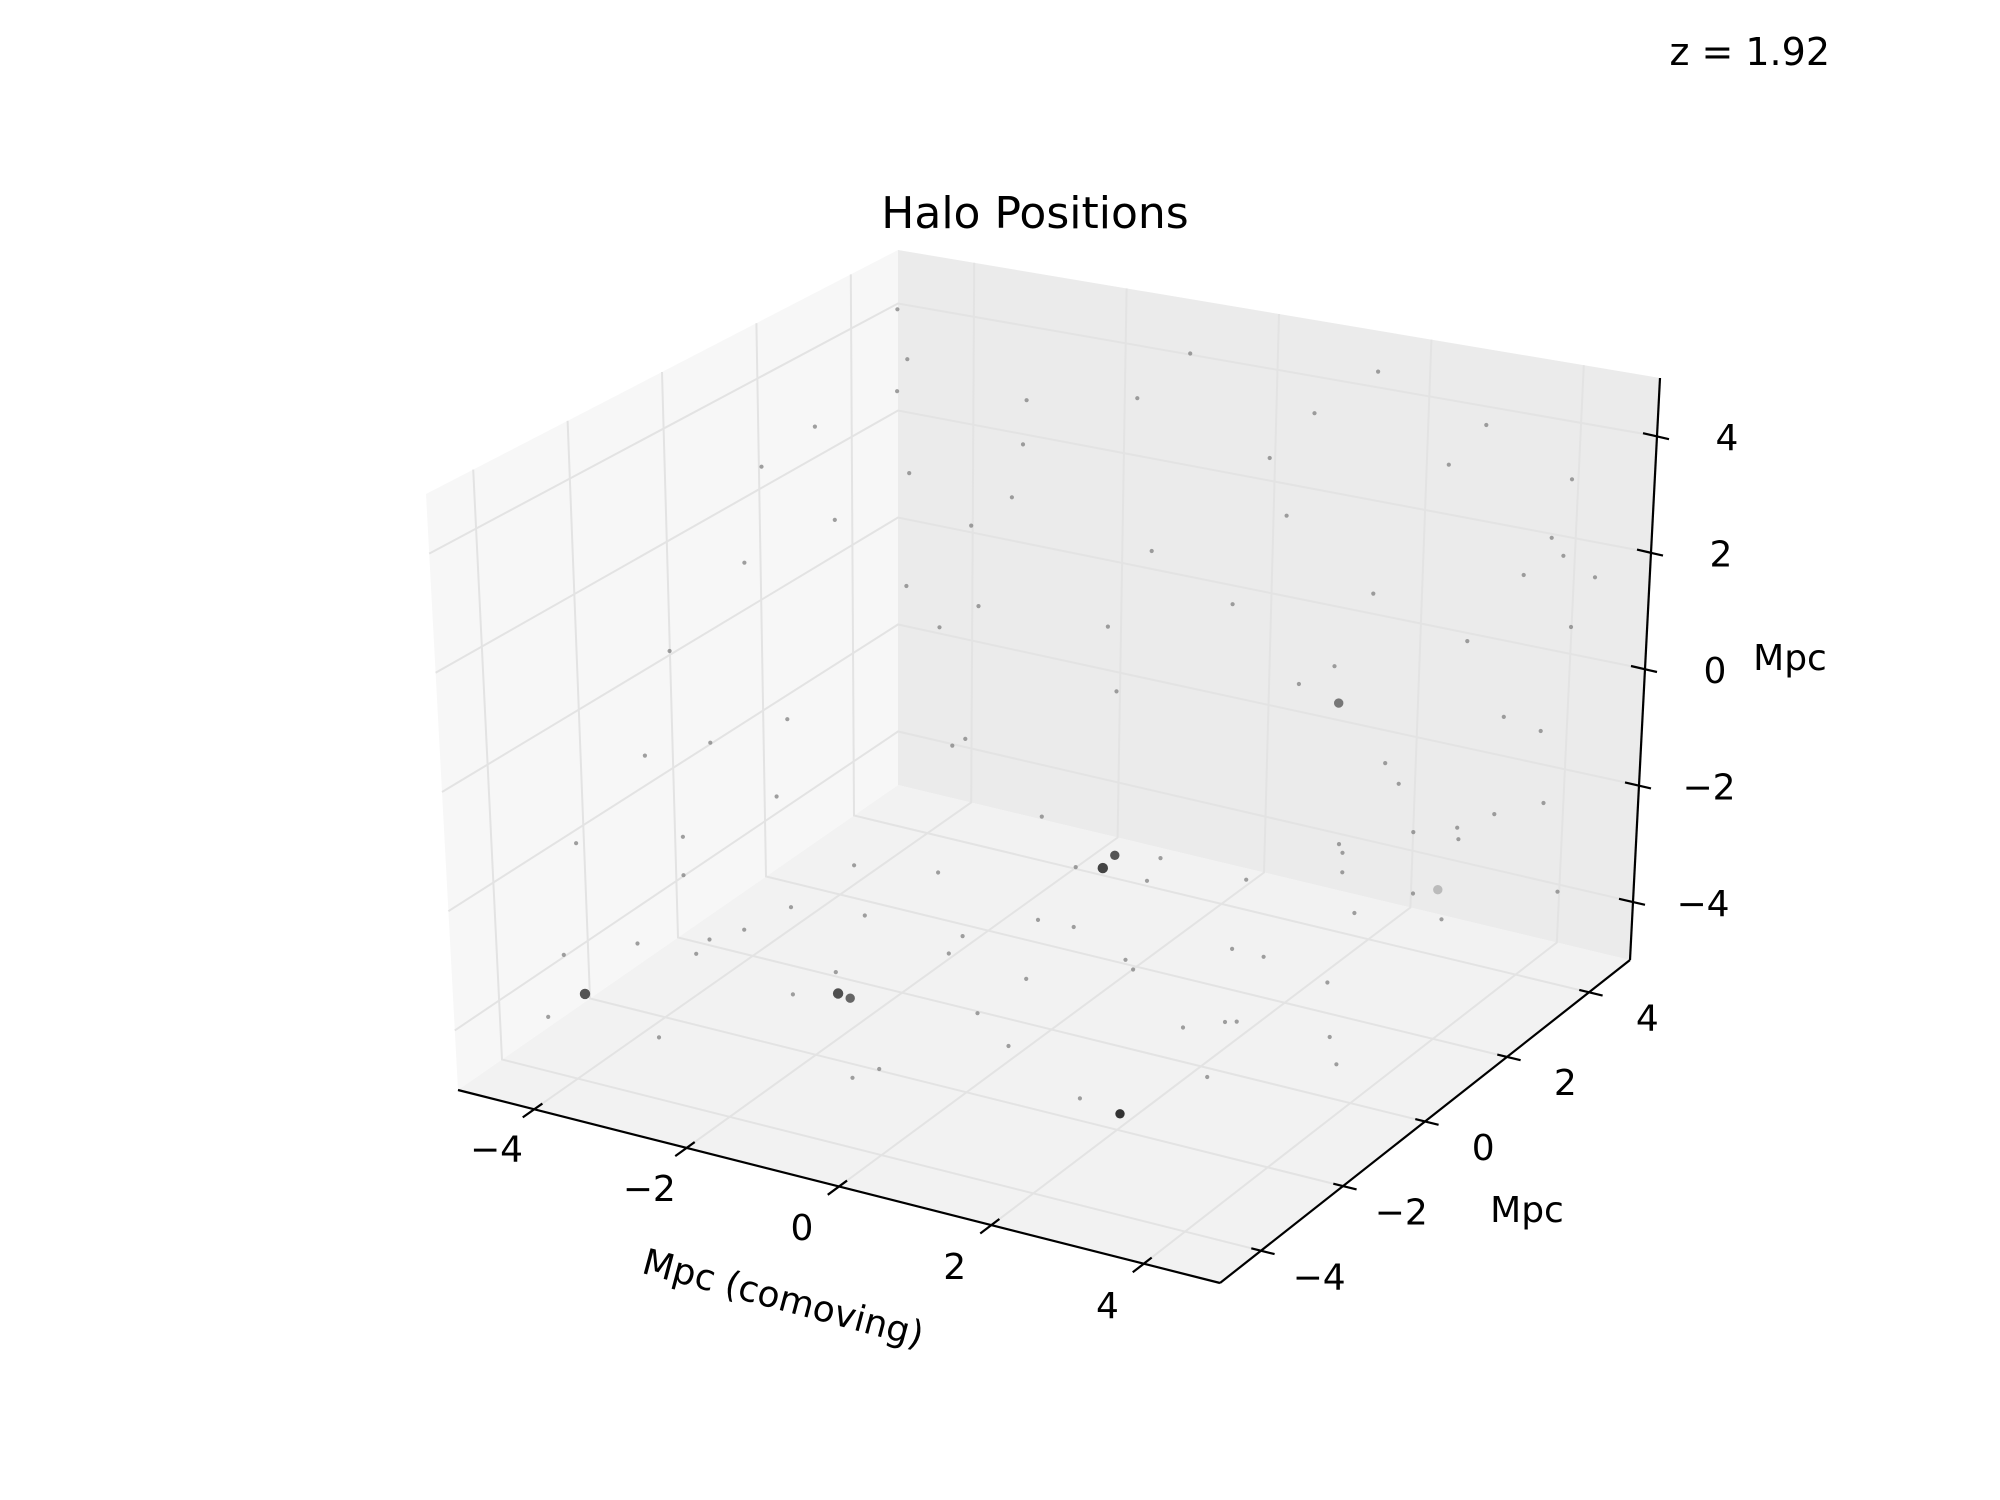 This screenshot has height=1500, width=2000. I want to click on x-axis-label: Mpc (comoving), so click(783, 1299).